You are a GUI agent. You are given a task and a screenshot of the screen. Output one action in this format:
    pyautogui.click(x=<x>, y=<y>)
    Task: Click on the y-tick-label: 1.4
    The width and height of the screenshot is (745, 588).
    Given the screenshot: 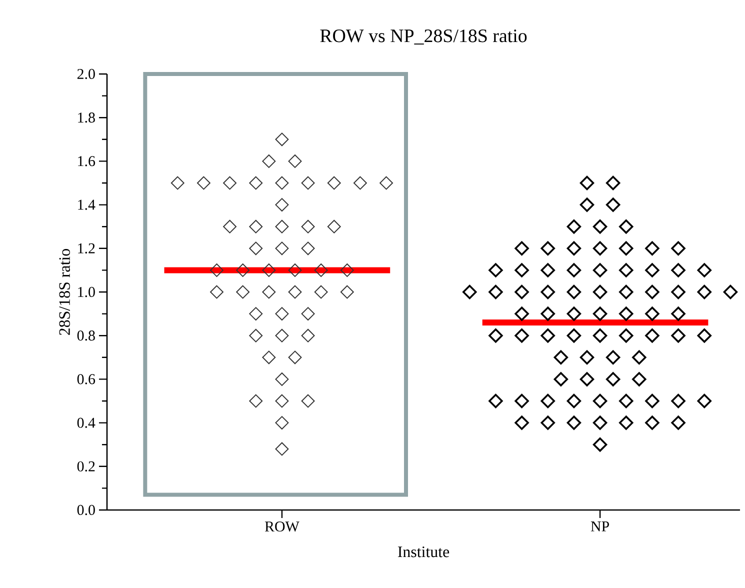 What is the action you would take?
    pyautogui.click(x=87, y=205)
    